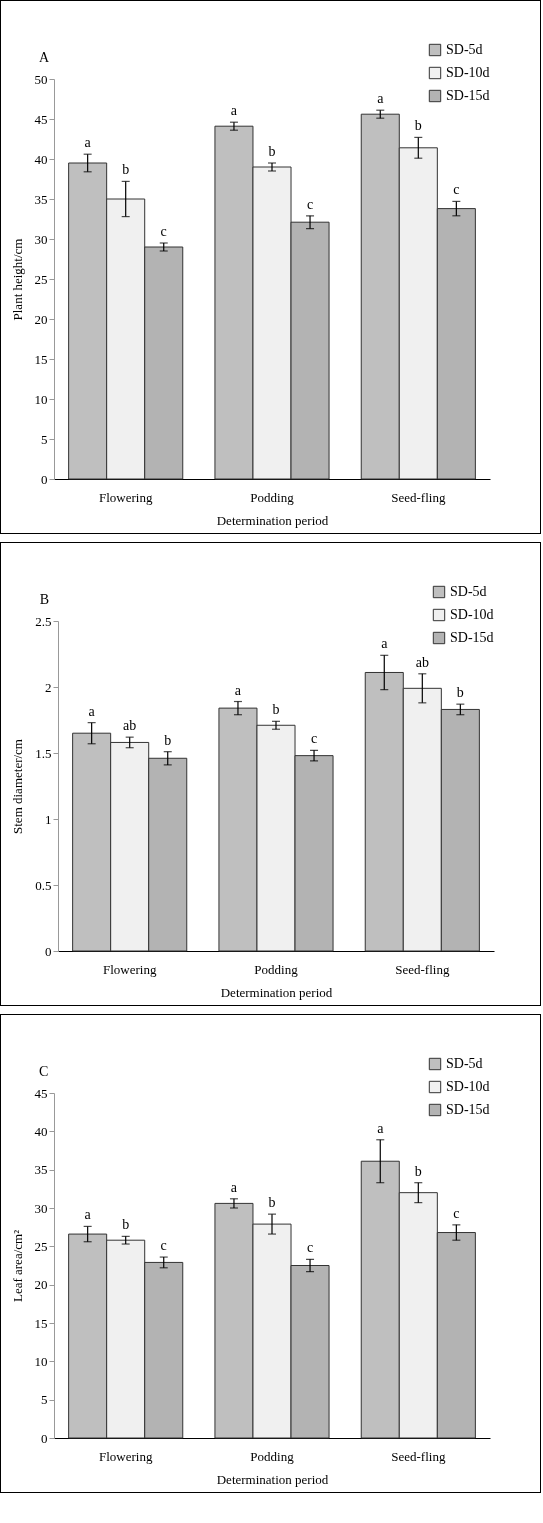 This screenshot has width=543, height=1523. I want to click on y-tick-label: 2, so click(48, 687).